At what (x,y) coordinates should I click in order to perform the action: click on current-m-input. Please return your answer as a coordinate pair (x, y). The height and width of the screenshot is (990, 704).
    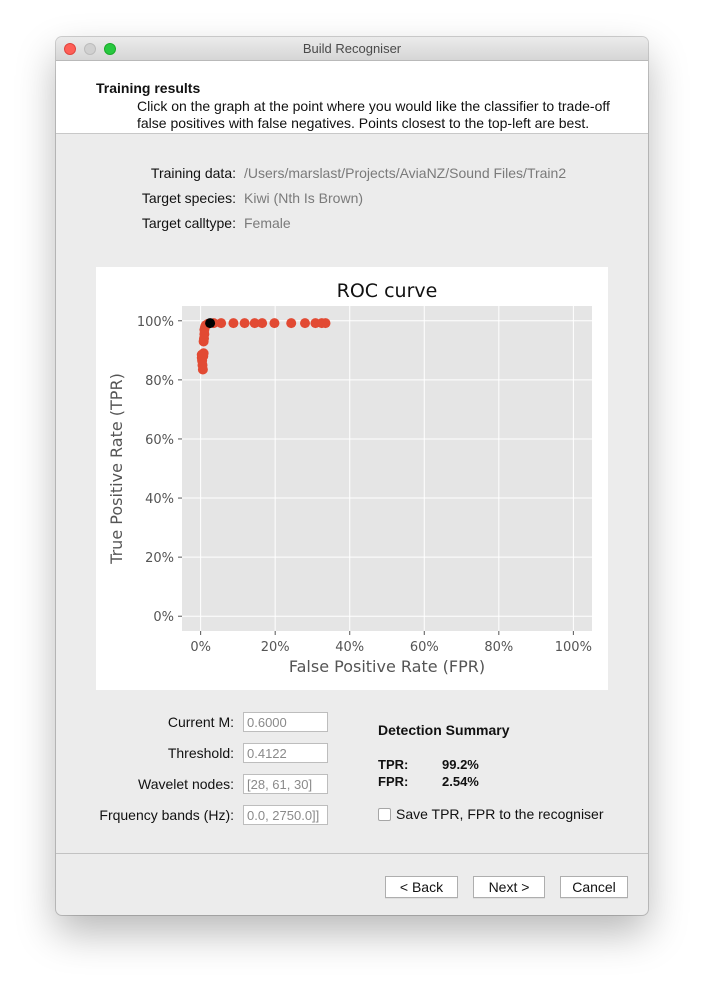
    Looking at the image, I should click on (285, 722).